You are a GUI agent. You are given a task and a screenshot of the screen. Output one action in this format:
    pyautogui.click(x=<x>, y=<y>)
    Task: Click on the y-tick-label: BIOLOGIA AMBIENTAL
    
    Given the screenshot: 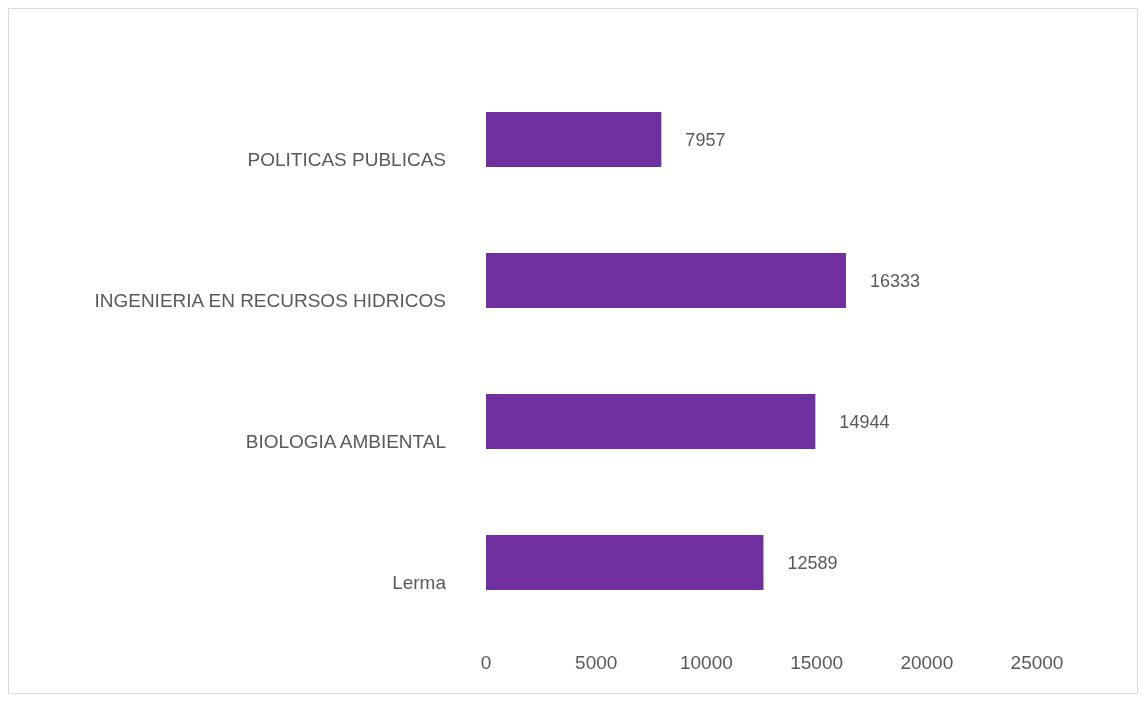 What is the action you would take?
    pyautogui.click(x=345, y=441)
    